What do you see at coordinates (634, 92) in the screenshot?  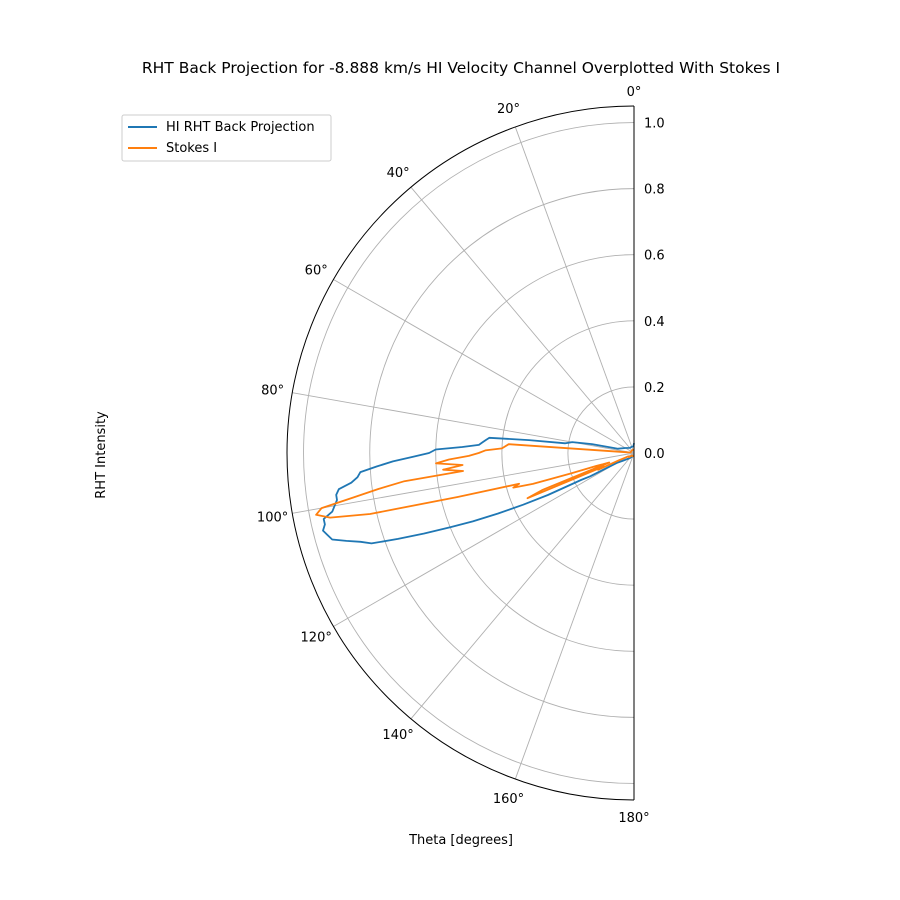 I see `theta-tick-label: 0°` at bounding box center [634, 92].